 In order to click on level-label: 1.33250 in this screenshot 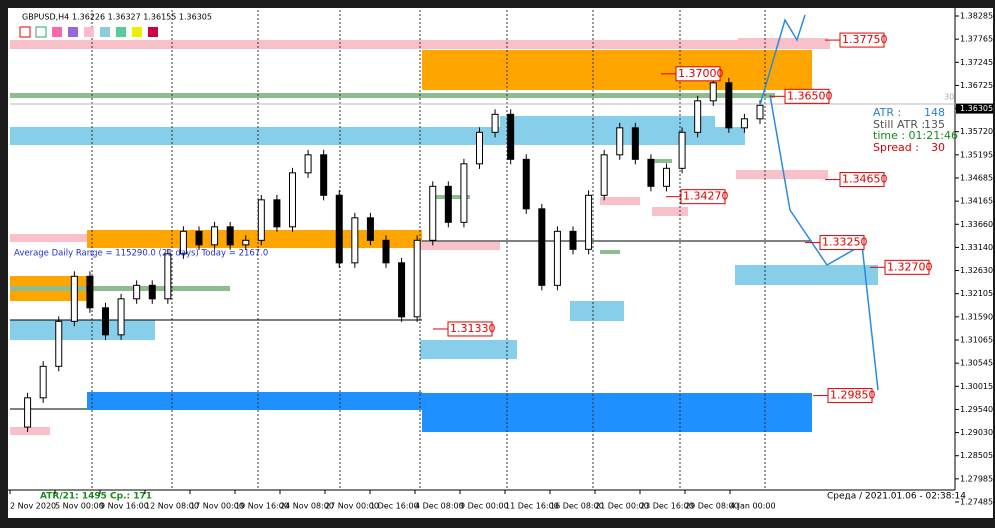, I will do `click(845, 242)`.